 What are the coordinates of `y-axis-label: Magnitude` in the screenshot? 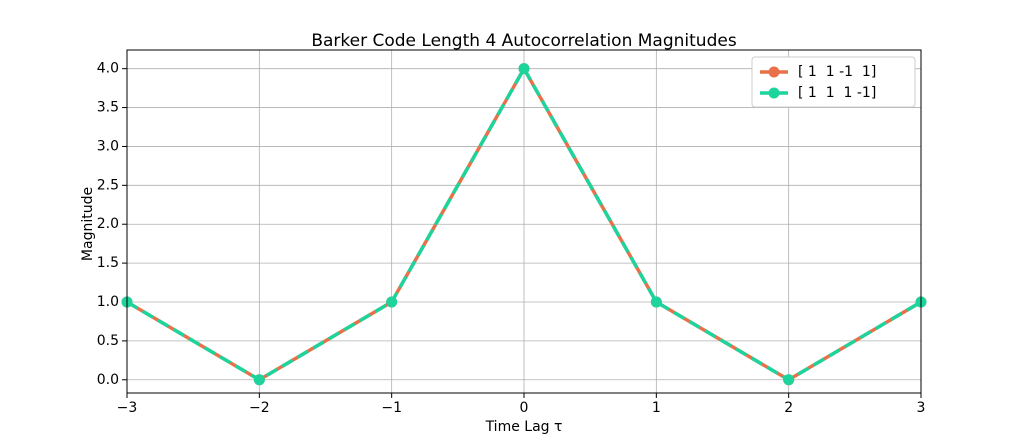 It's located at (88, 224).